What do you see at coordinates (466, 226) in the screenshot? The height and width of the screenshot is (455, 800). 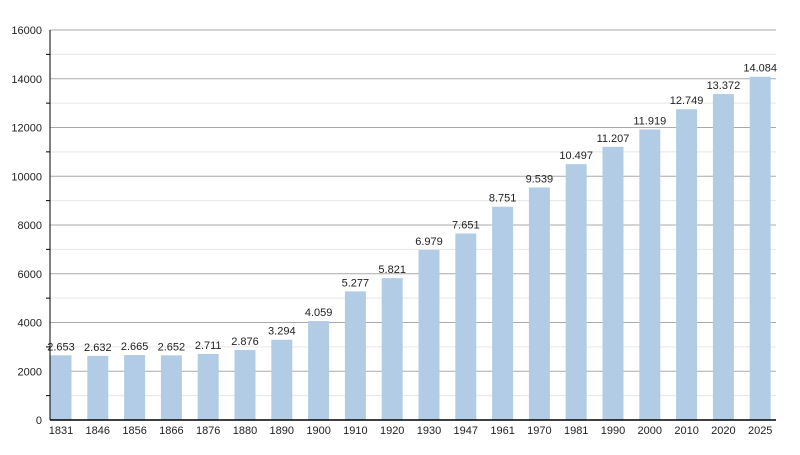 I see `data-label: 7.651` at bounding box center [466, 226].